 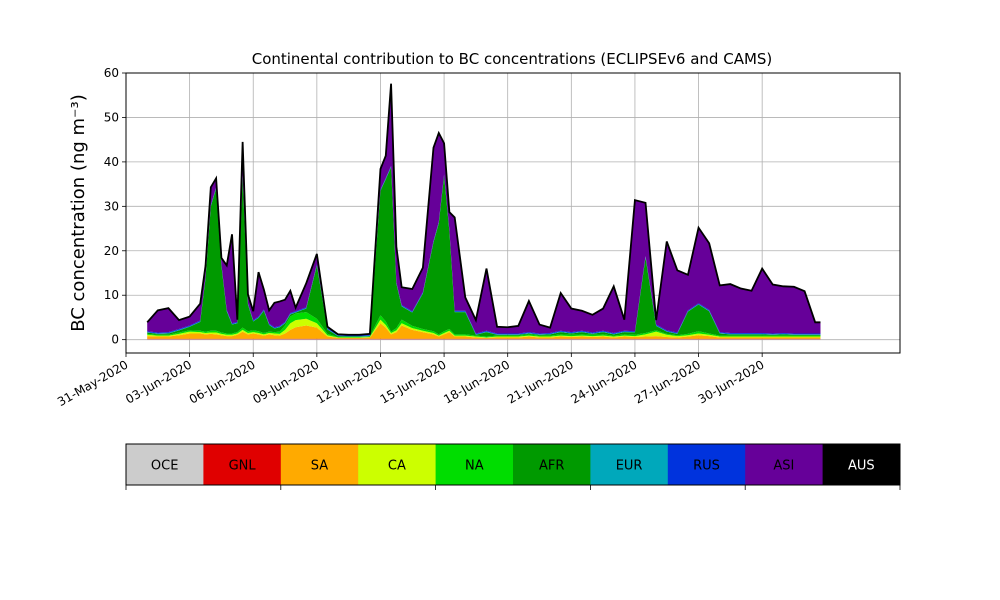 I want to click on colorbar-label-aus: AUS, so click(x=861, y=466).